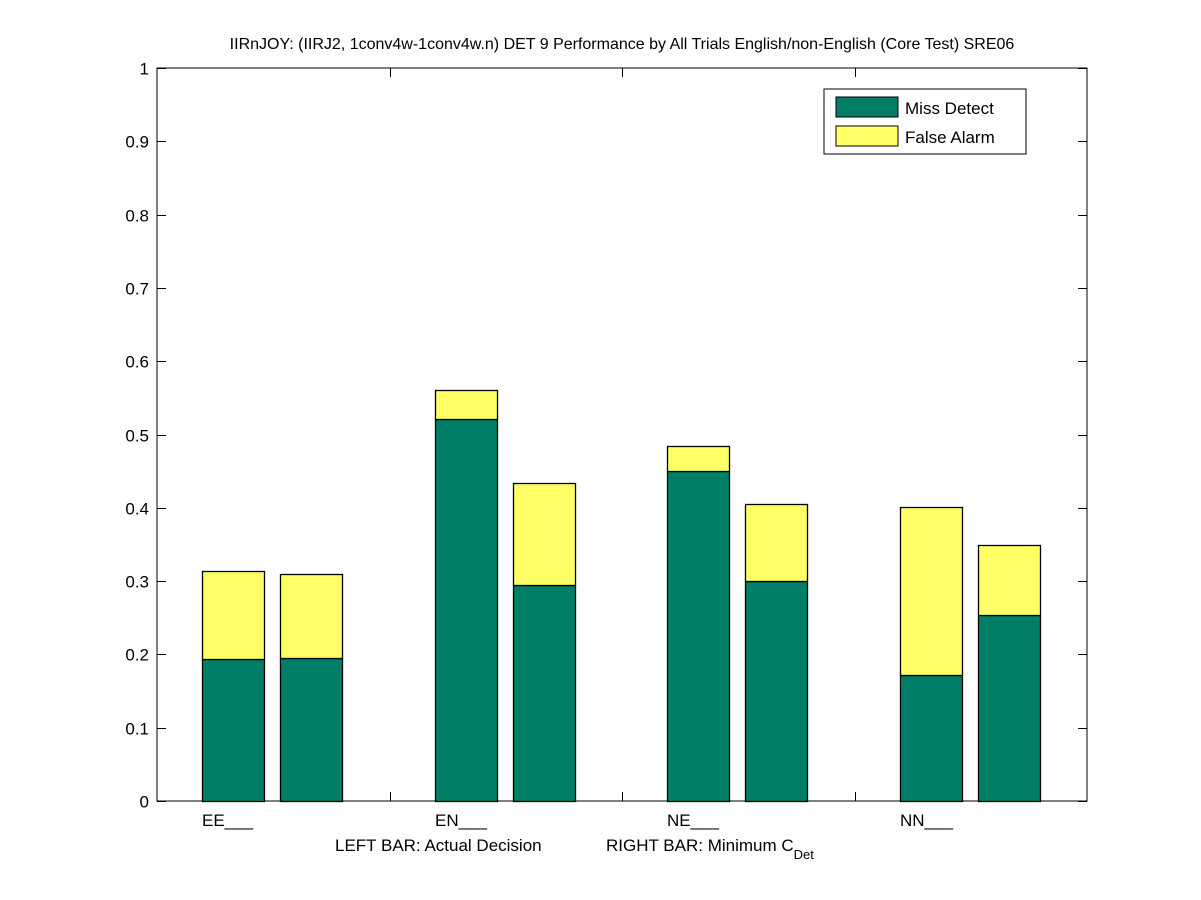 This screenshot has height=900, width=1201. Describe the element at coordinates (137, 582) in the screenshot. I see `y-tick-label: 0.3` at that location.